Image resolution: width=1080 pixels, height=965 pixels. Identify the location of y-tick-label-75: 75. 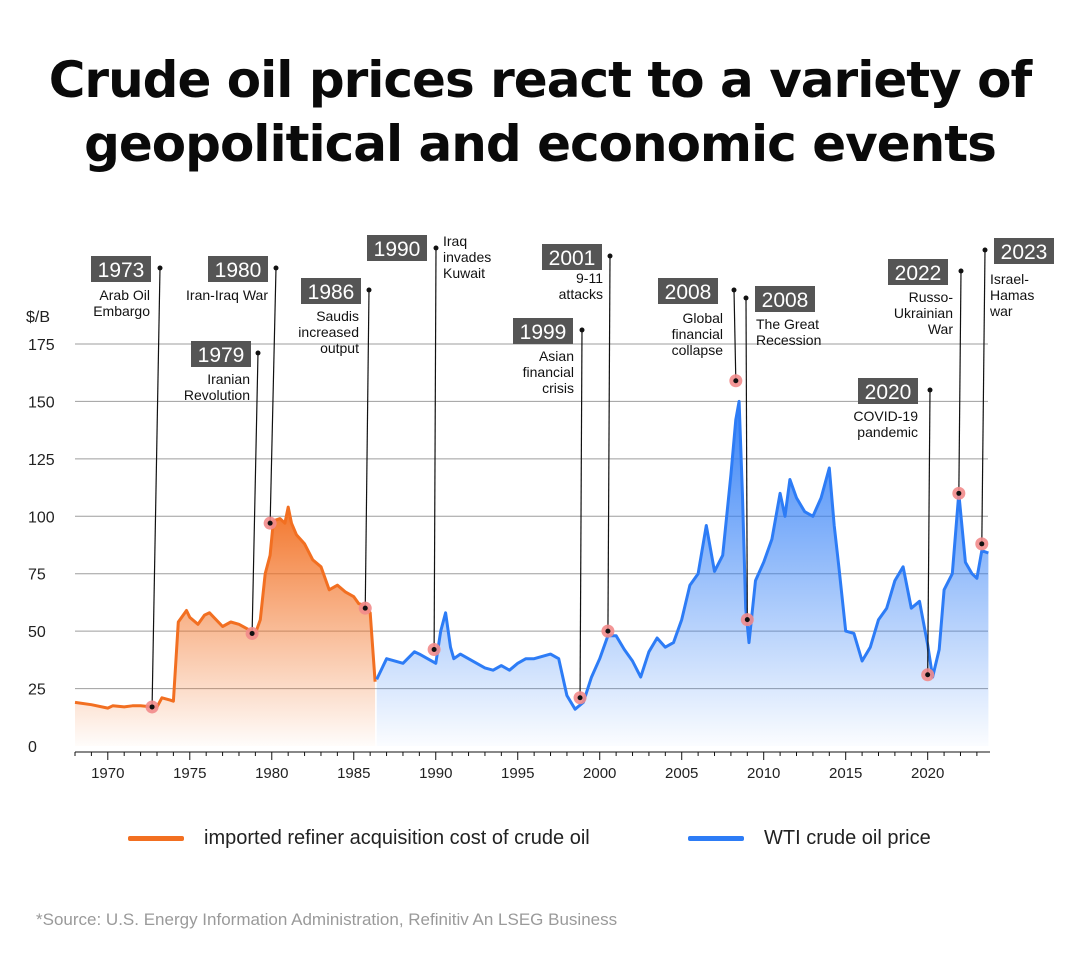
(37, 575).